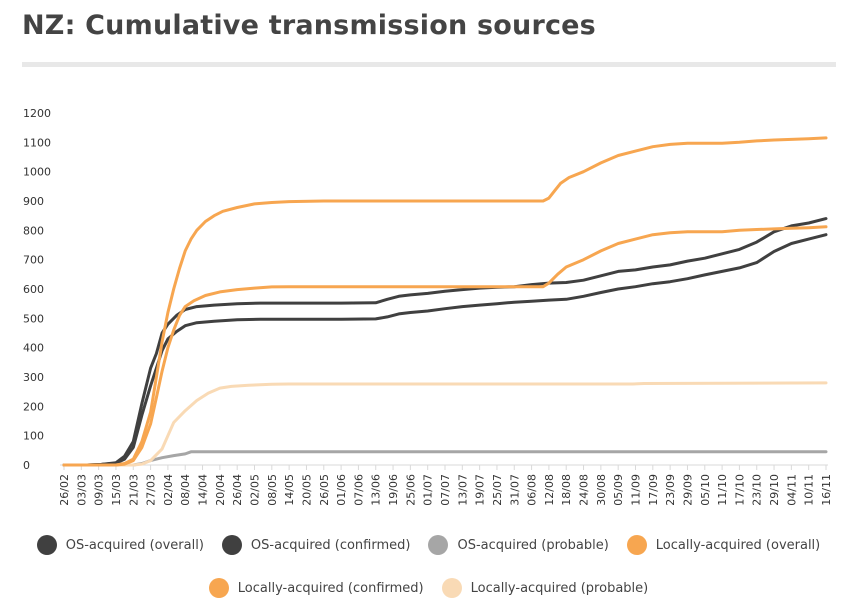  Describe the element at coordinates (376, 490) in the screenshot. I see `x-tick-label: 13/06` at that location.